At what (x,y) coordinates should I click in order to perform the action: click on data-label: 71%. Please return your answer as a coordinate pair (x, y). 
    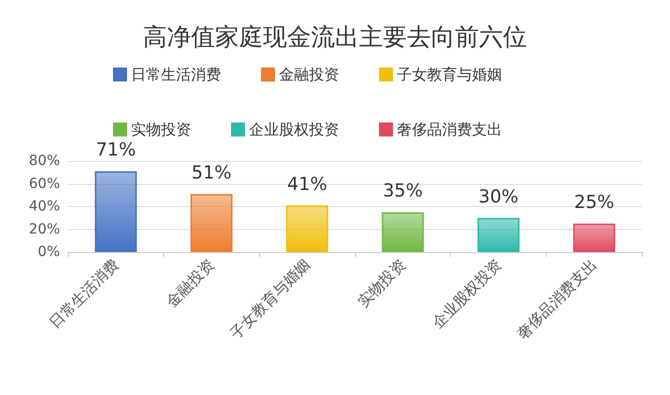
    Looking at the image, I should click on (116, 150).